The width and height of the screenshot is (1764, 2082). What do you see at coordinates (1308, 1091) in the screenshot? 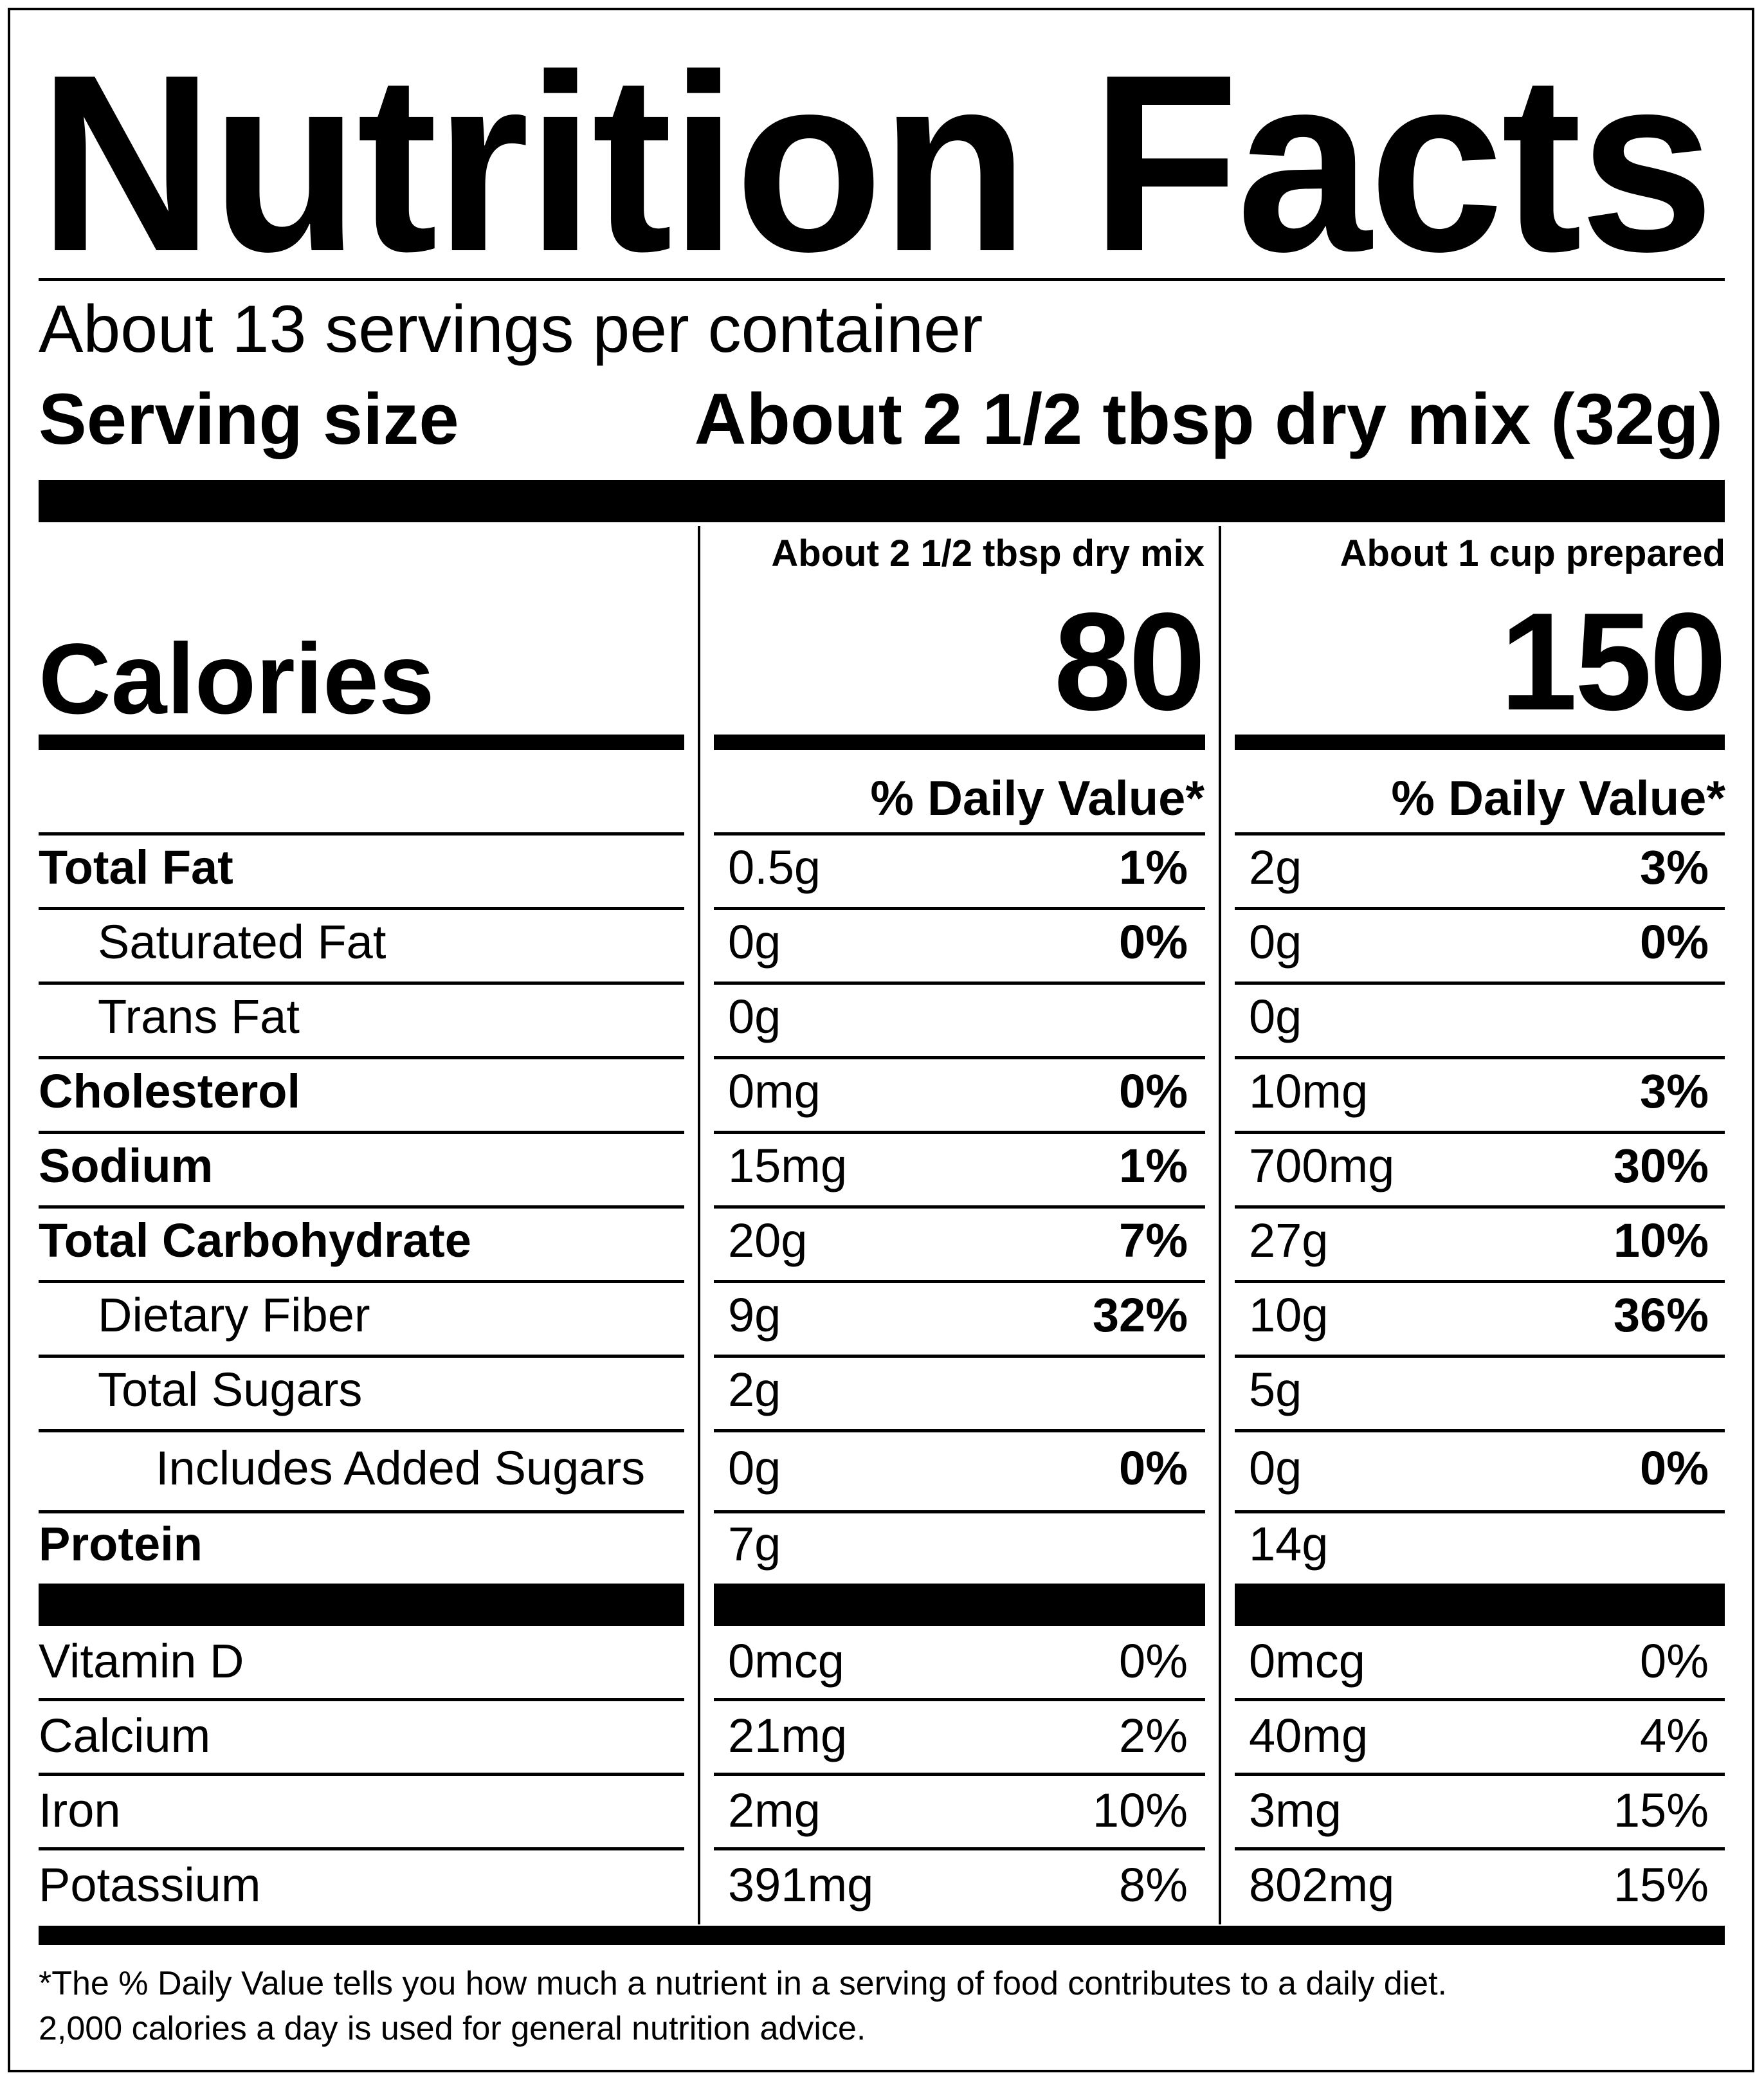
I see `nutrient-amount-prepared: 10mg` at bounding box center [1308, 1091].